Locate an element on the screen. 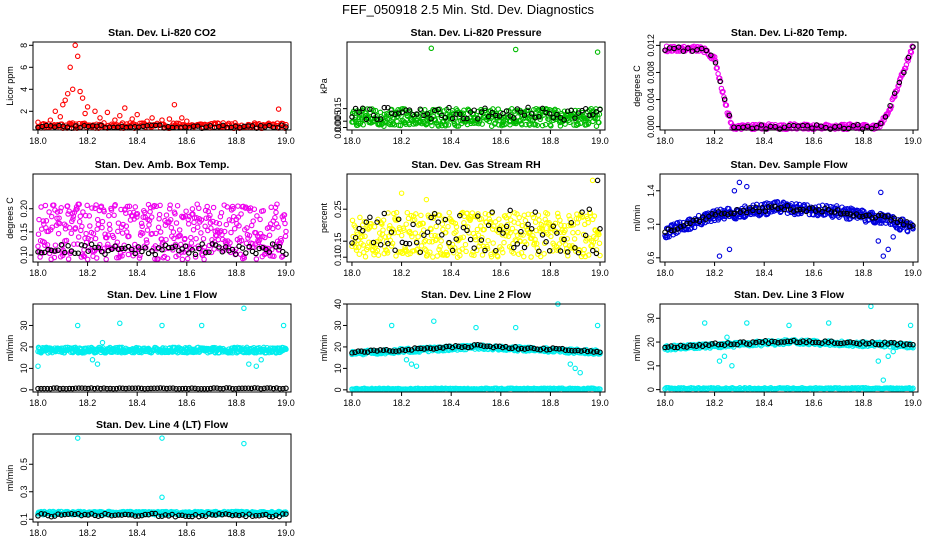  x-tick-label: 19.0 is located at coordinates (913, 141).